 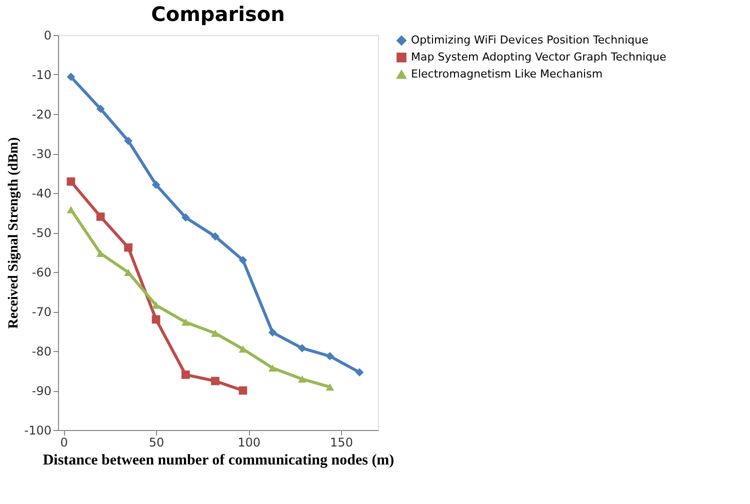 What do you see at coordinates (507, 74) in the screenshot?
I see `legend-label: Electromagnetism Like Mechanism` at bounding box center [507, 74].